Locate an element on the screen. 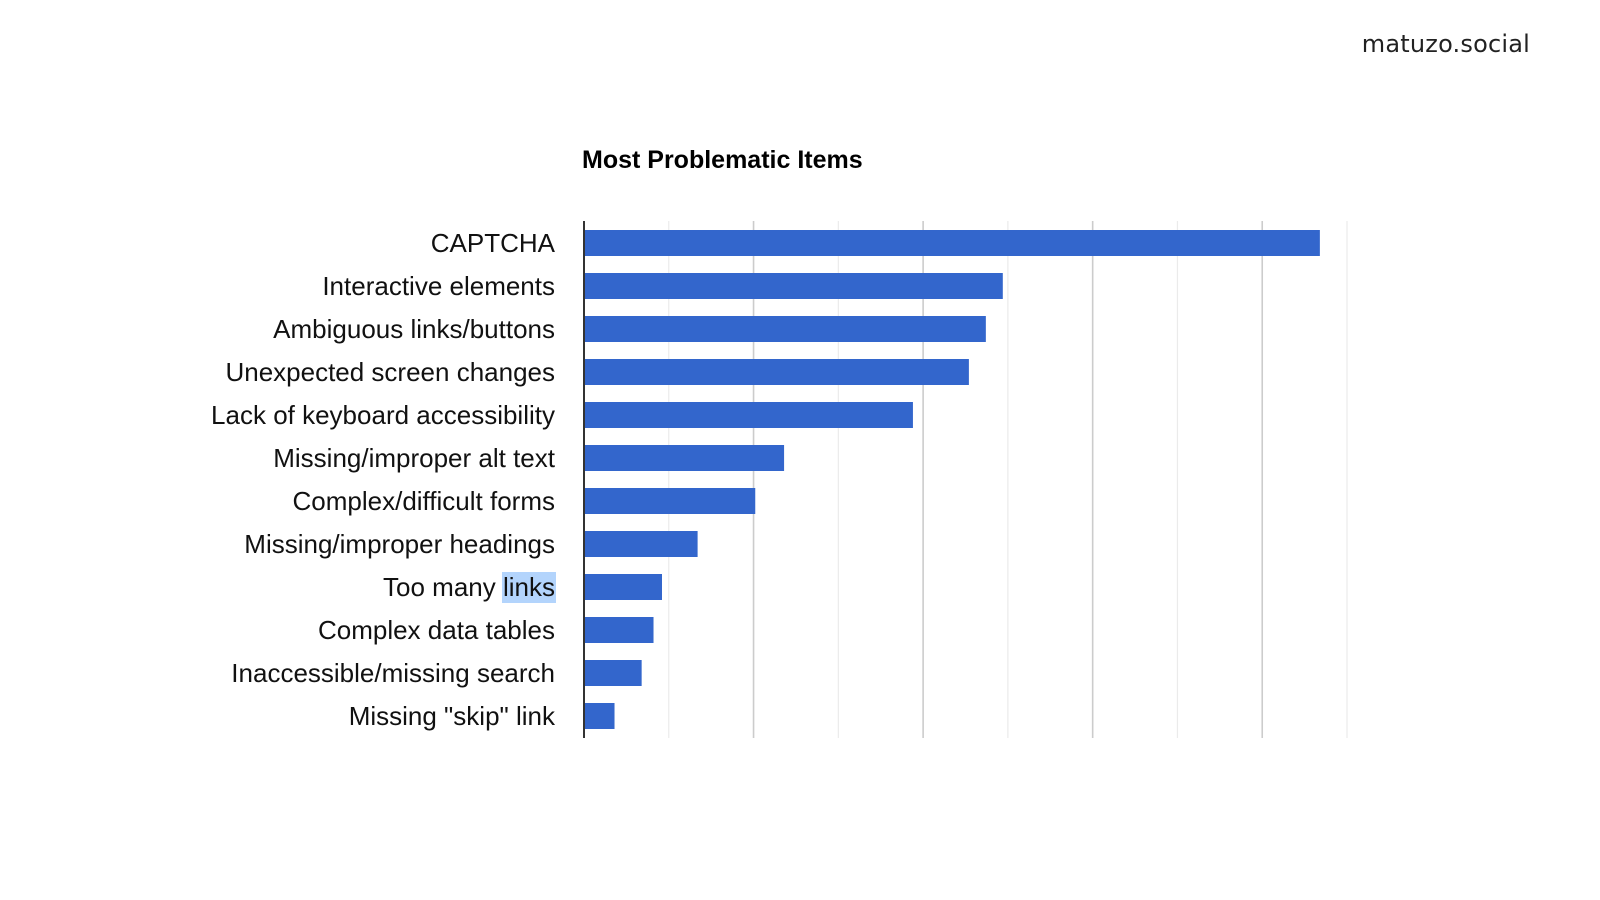  category-label: Complex/difficult forms is located at coordinates (424, 501).